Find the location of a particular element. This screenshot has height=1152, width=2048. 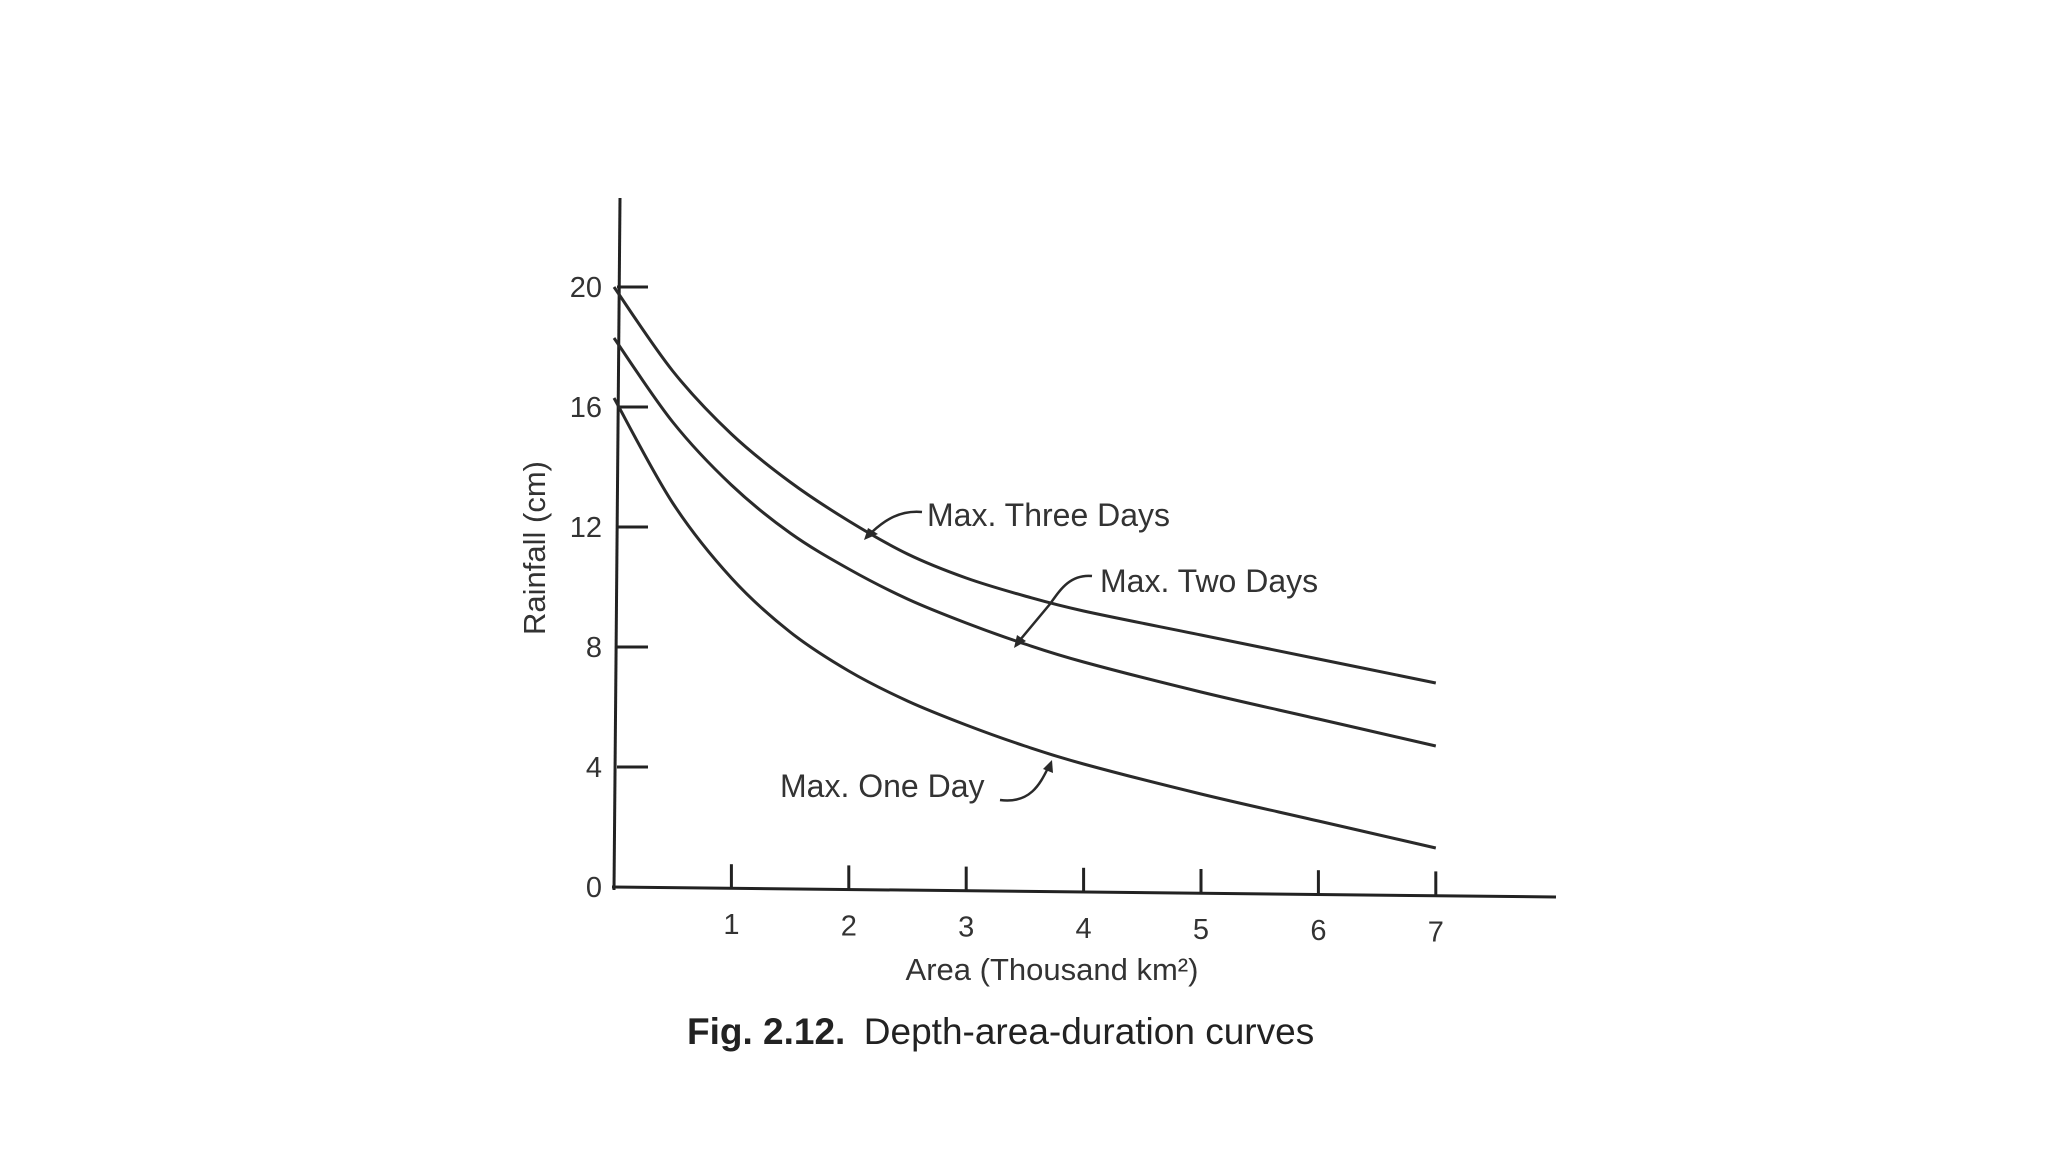

x-axis-title: Area (Thousand km²) is located at coordinates (1052, 969).